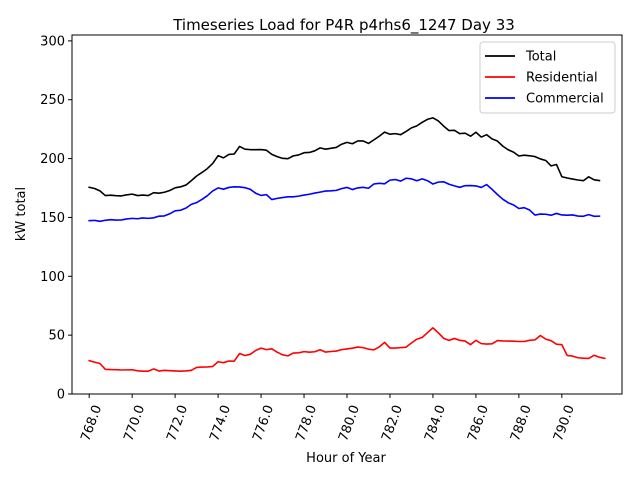 The image size is (640, 480). What do you see at coordinates (21, 214) in the screenshot?
I see `y-axis-title: kW total` at bounding box center [21, 214].